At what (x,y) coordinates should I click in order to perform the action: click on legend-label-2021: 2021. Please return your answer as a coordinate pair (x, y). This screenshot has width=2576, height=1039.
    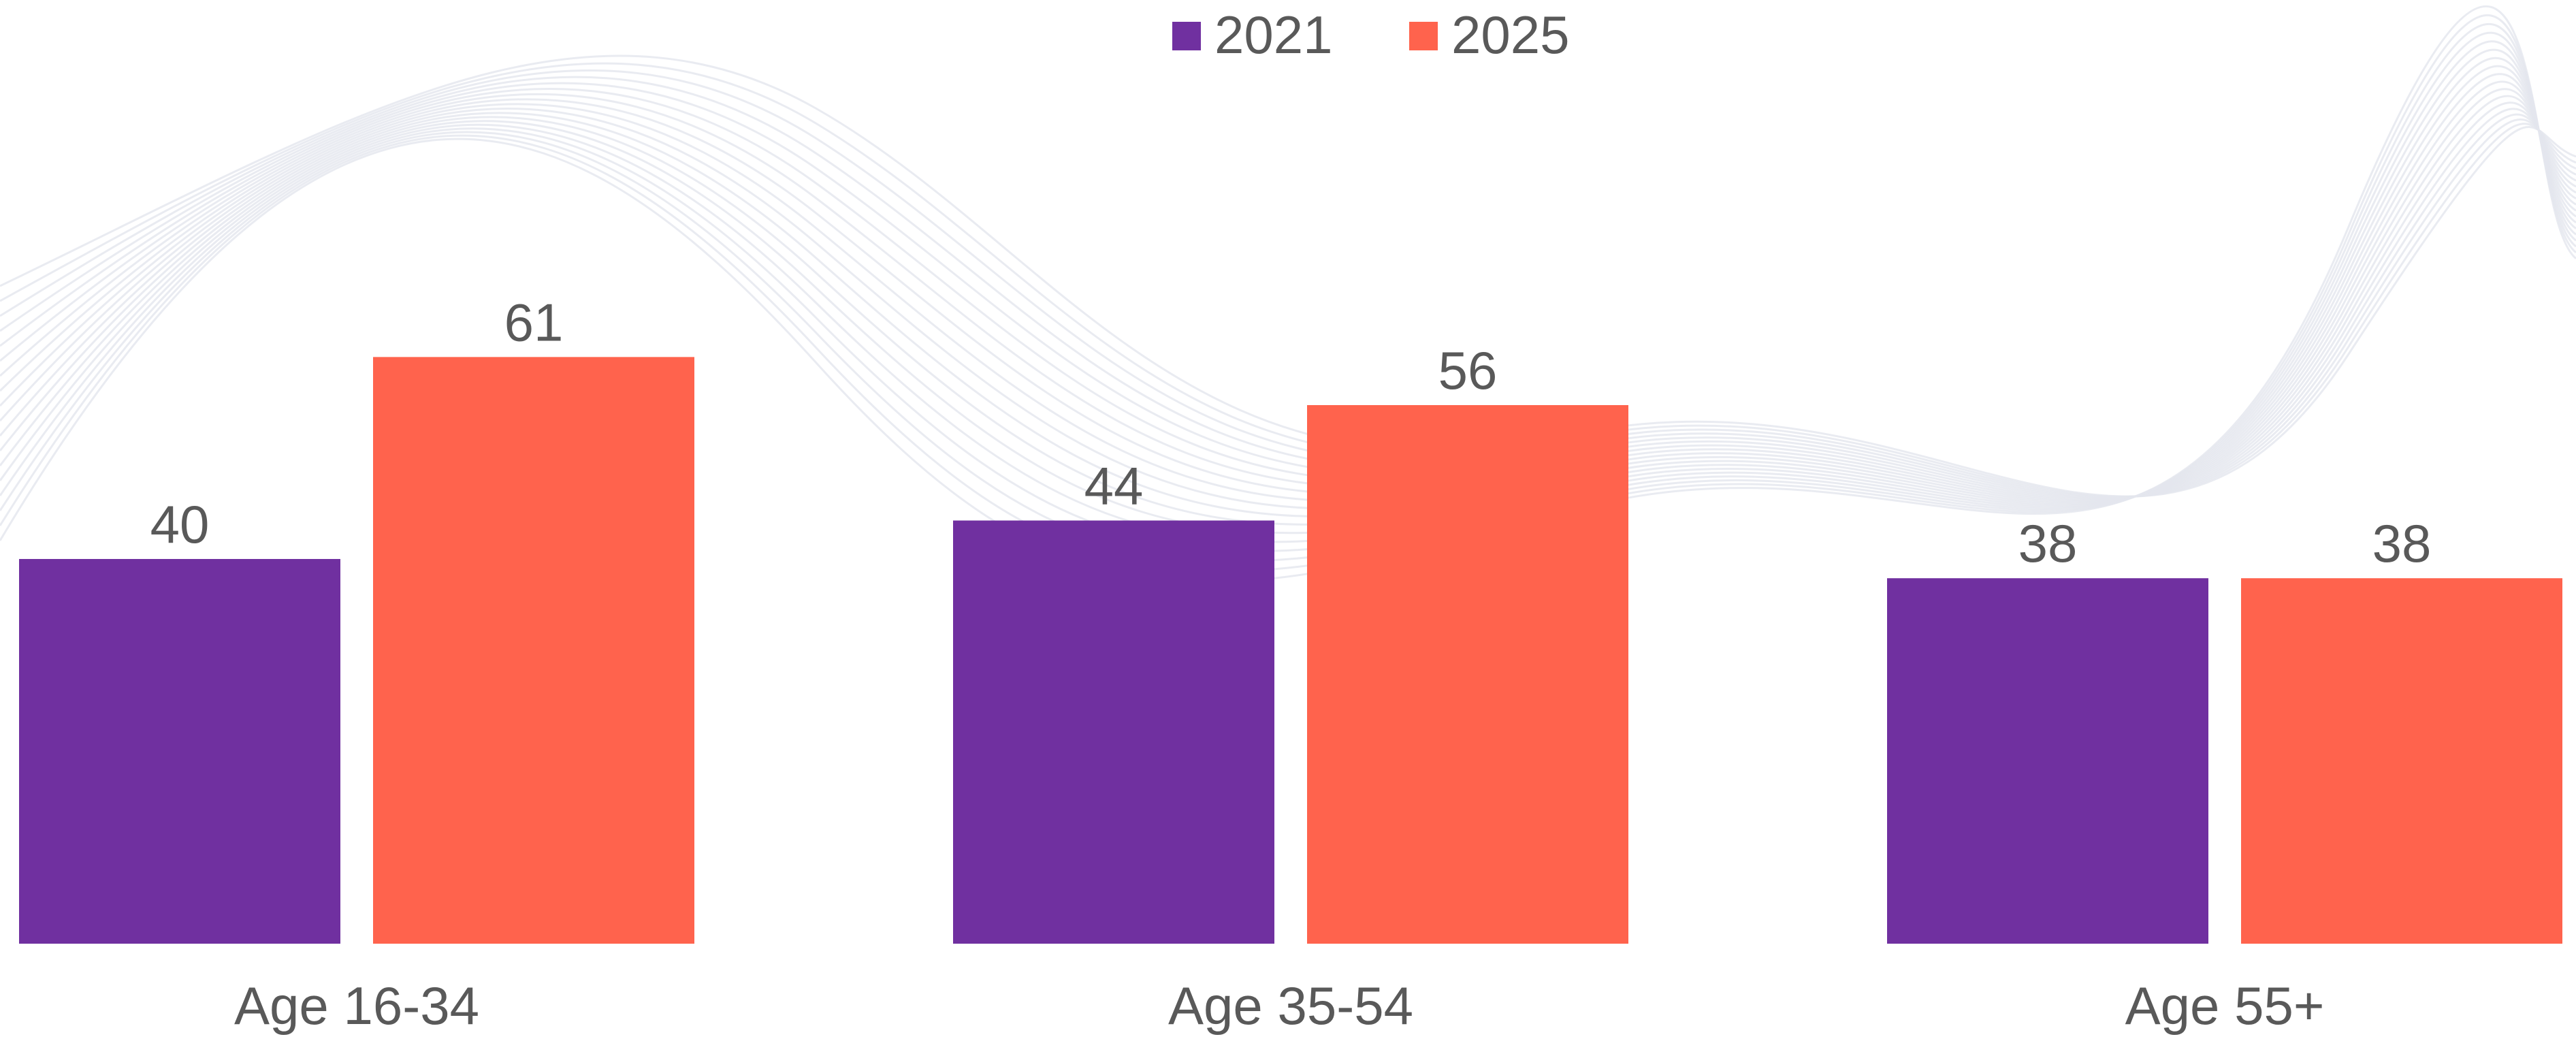
    Looking at the image, I should click on (1274, 35).